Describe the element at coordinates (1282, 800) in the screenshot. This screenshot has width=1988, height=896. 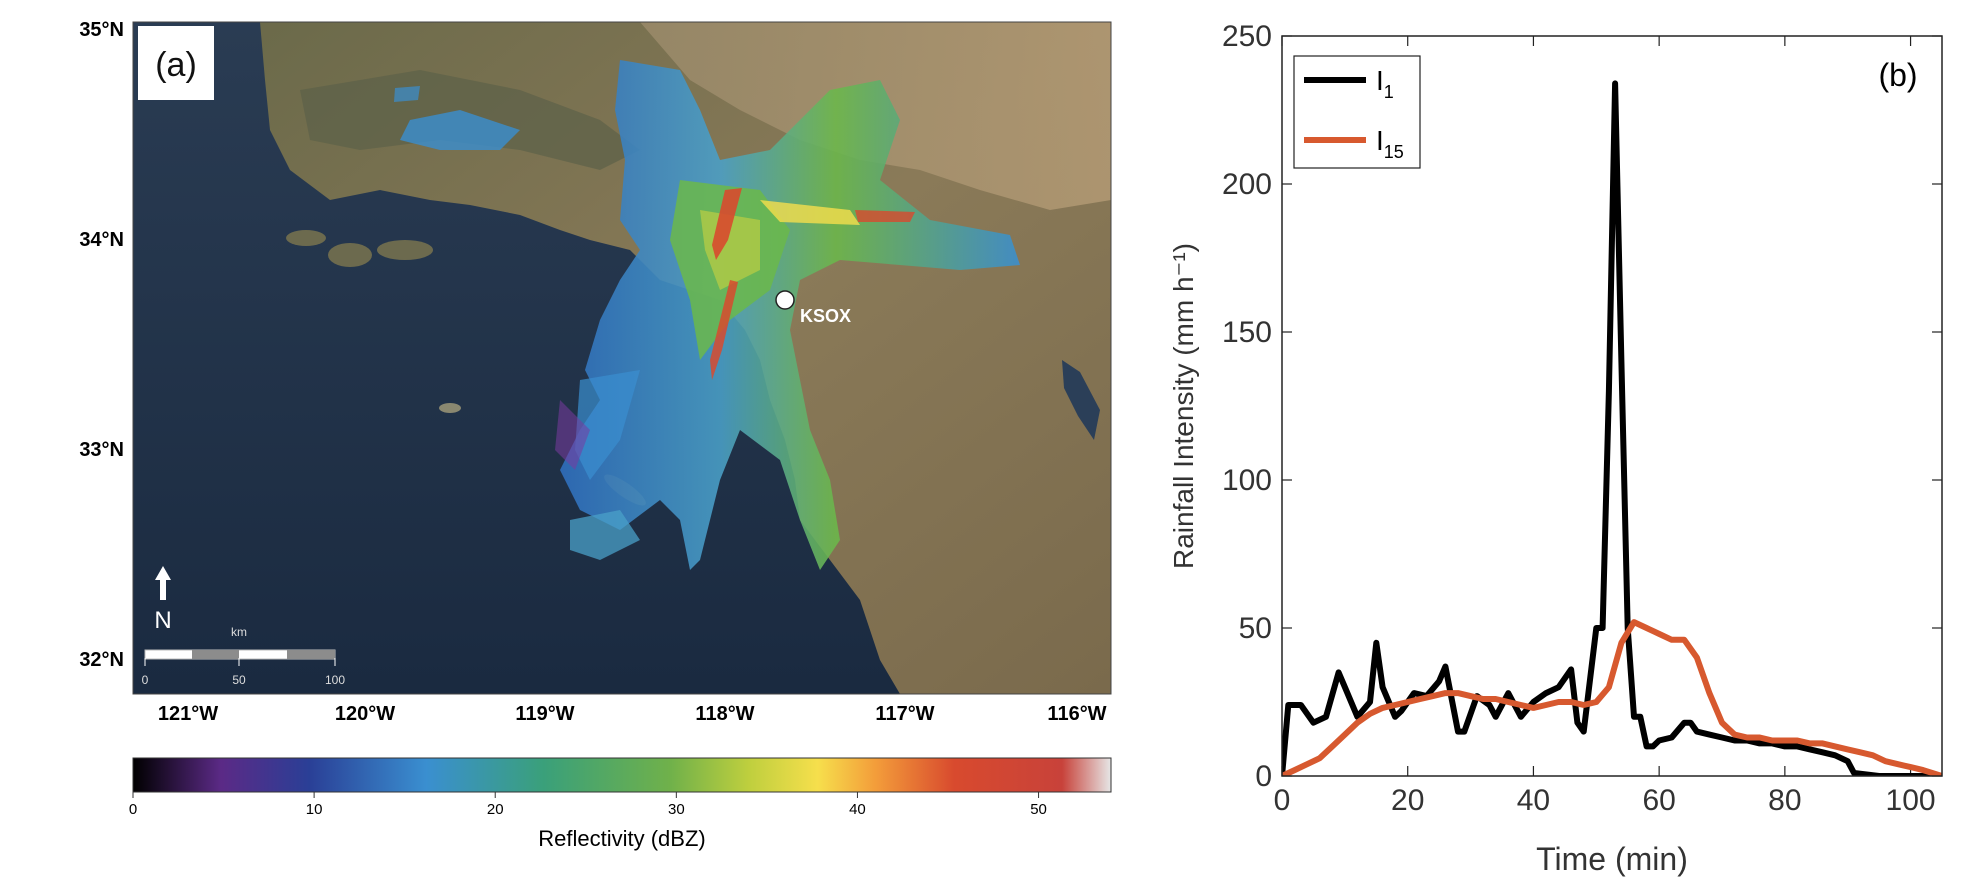
I see `x-tick-label: 0` at that location.